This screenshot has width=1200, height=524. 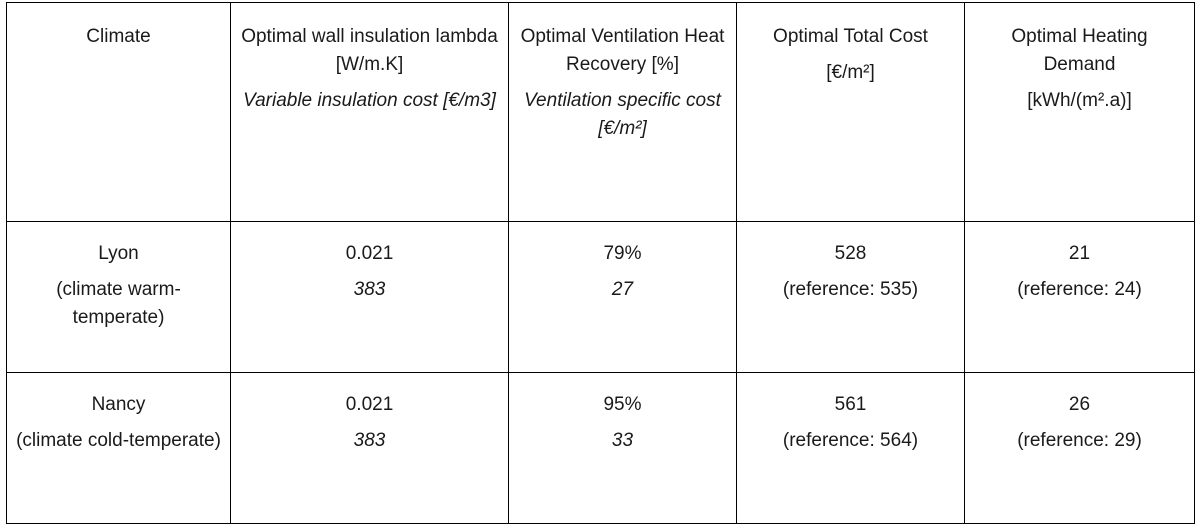 I want to click on ventilation-cost-value: 27, so click(x=622, y=289).